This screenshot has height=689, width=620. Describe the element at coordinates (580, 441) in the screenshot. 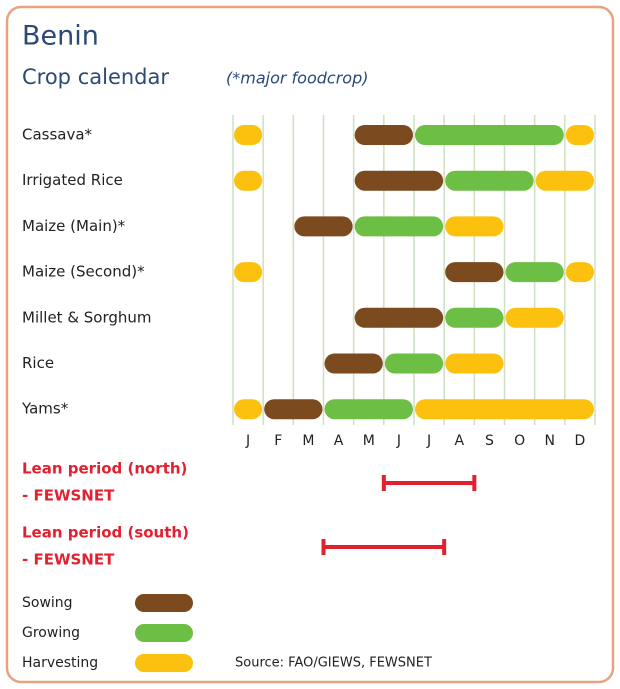

I see `month-label: D` at that location.